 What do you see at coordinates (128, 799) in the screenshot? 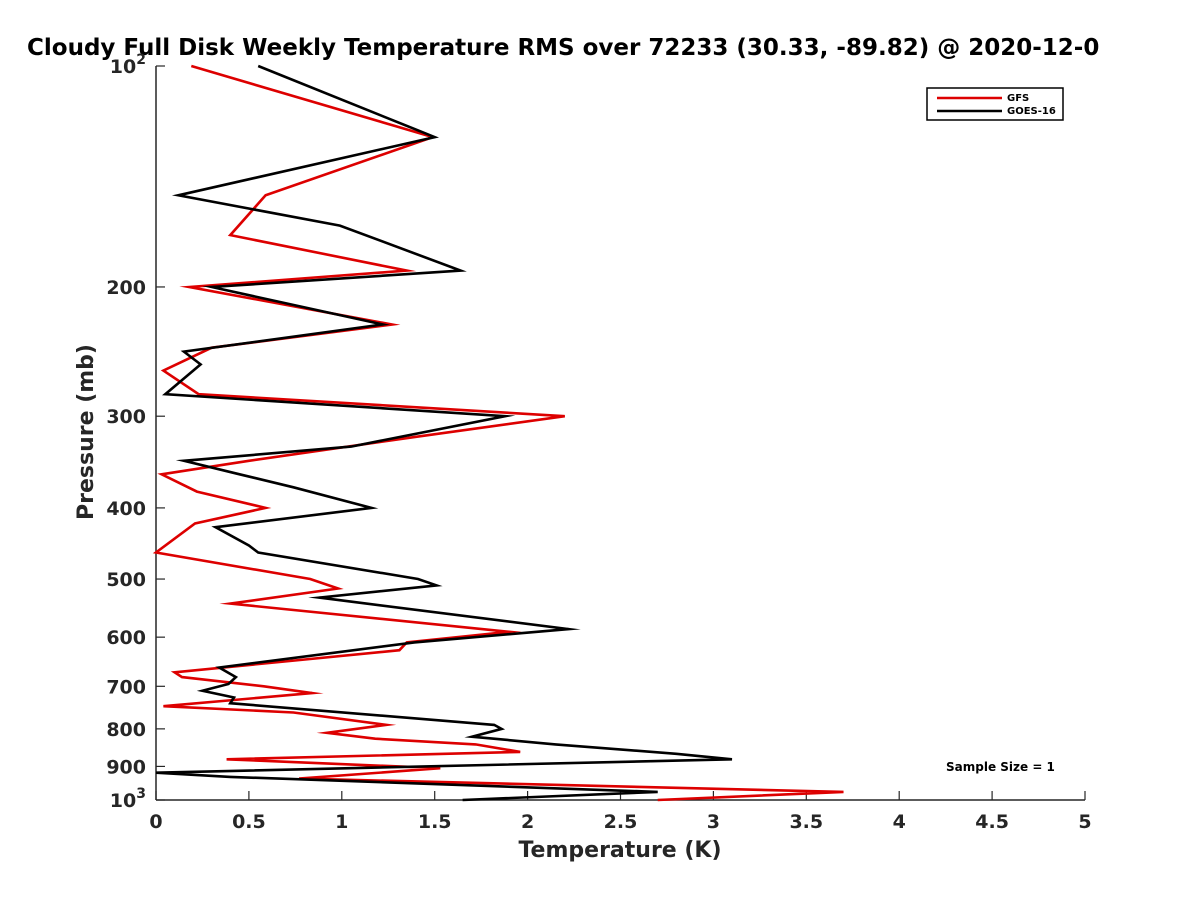
I see `y-tick-label: 10³` at bounding box center [128, 799].